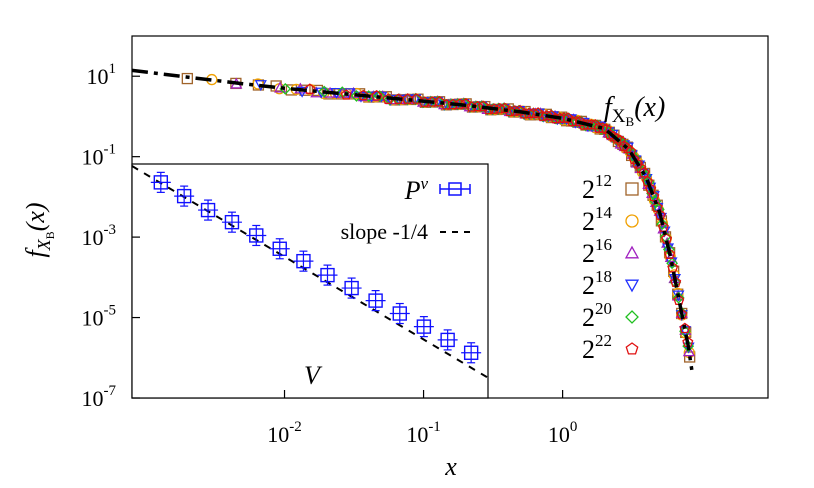  What do you see at coordinates (102, 75) in the screenshot?
I see `y-tick-label-0: 10¹` at bounding box center [102, 75].